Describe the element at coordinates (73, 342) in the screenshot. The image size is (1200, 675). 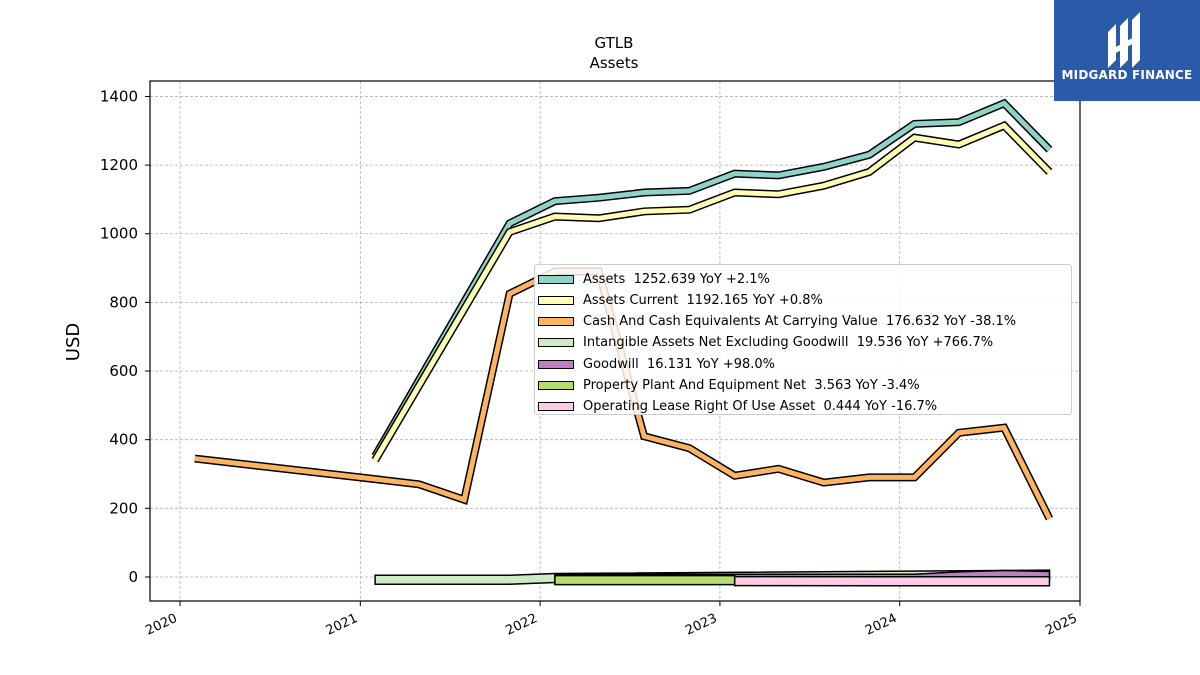
I see `y-axis-label: USD` at that location.